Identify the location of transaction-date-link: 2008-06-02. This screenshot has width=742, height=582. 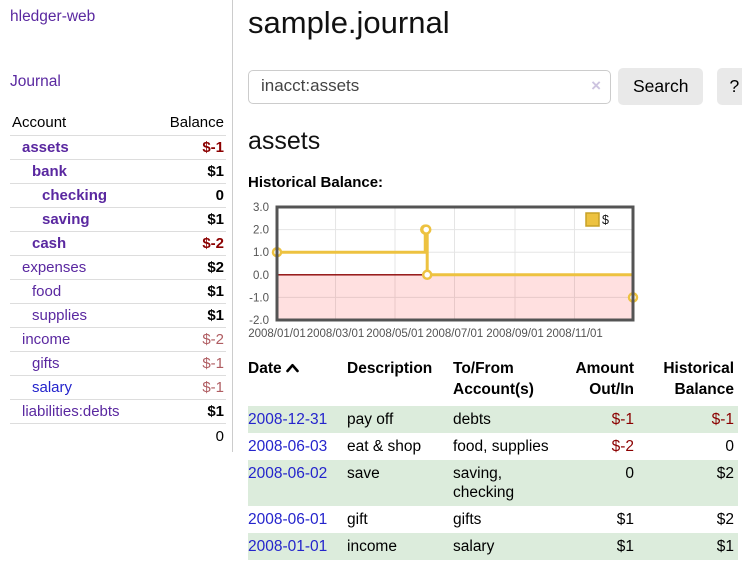
(288, 473).